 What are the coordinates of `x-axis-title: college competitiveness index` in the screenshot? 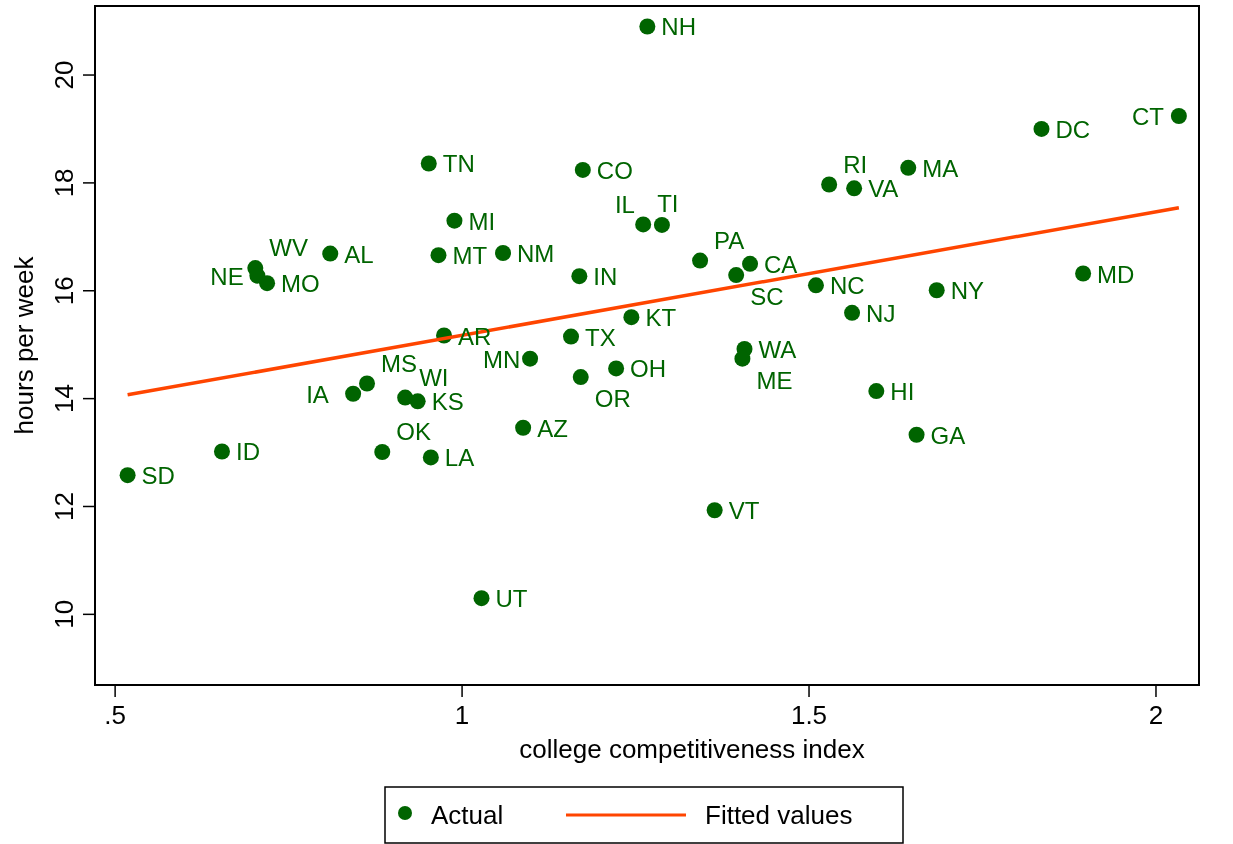 It's located at (692, 749).